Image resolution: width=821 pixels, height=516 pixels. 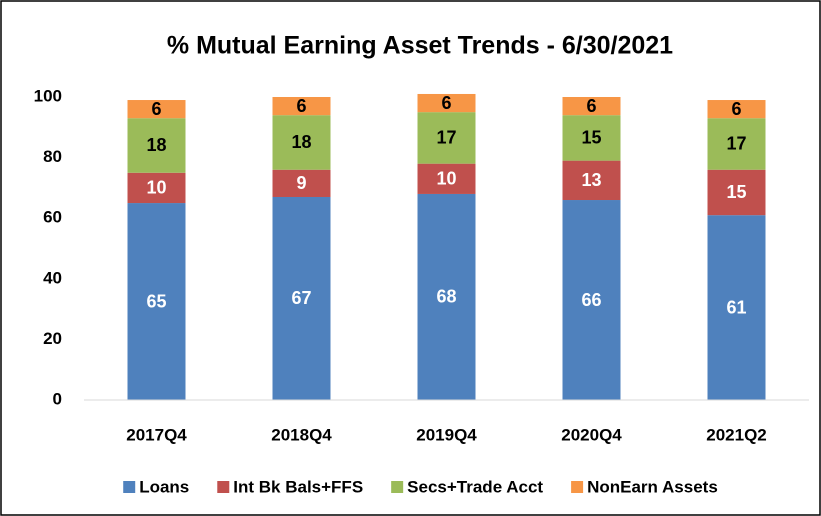 What do you see at coordinates (301, 434) in the screenshot?
I see `x-tick-label: 2018Q4` at bounding box center [301, 434].